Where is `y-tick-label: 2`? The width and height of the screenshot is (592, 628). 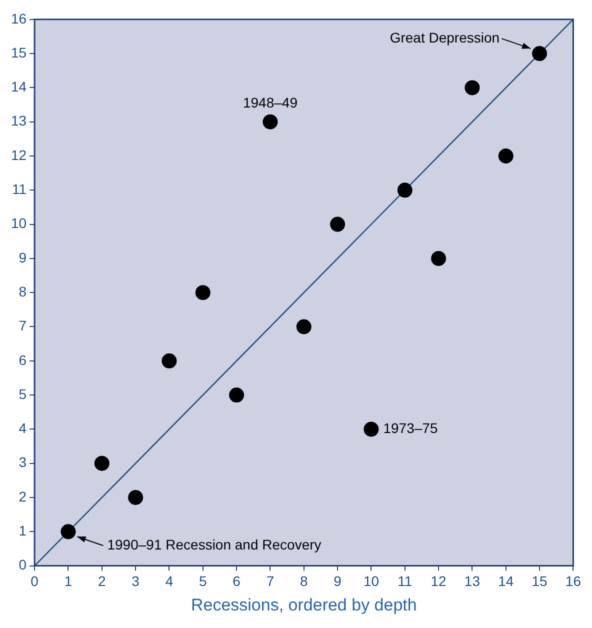 y-tick-label: 2 is located at coordinates (22, 496).